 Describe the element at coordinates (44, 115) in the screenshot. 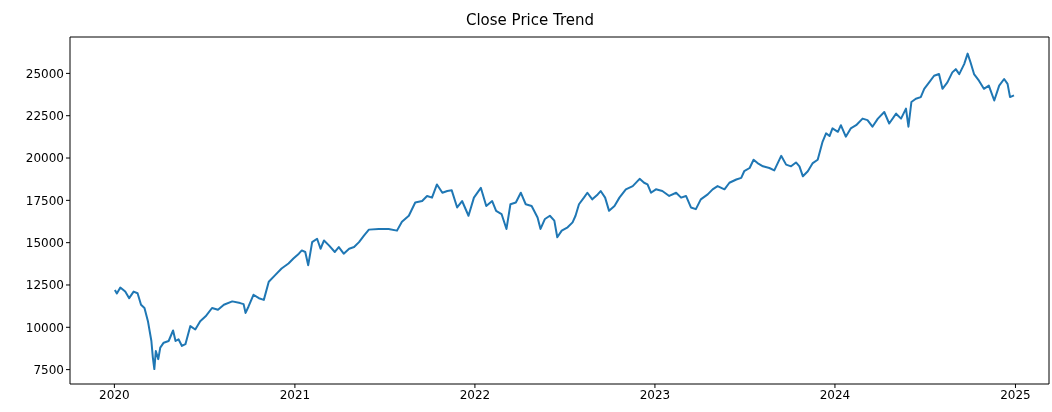

I see `y-tick-label: 22500` at that location.